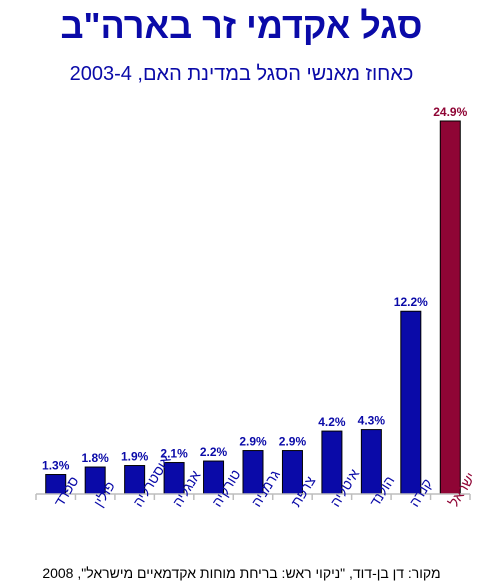 The image size is (483, 587). Describe the element at coordinates (372, 421) in the screenshot. I see `bar-value-label: 4.3%` at that location.